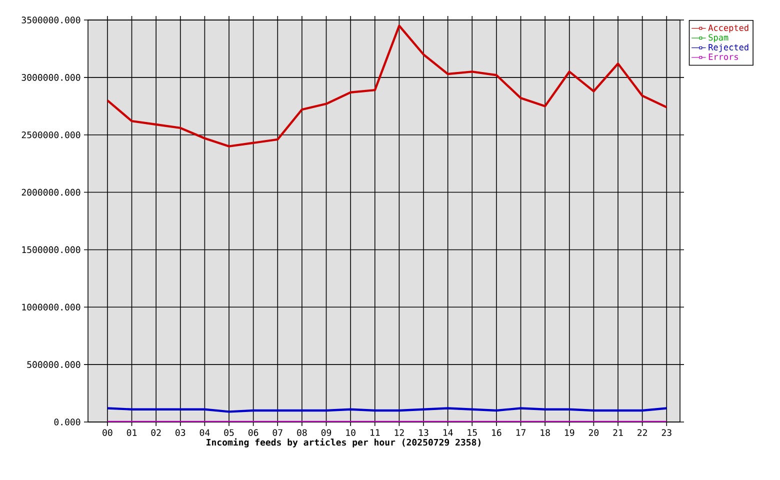  Describe the element at coordinates (497, 432) in the screenshot. I see `x-tick-label: 16` at that location.